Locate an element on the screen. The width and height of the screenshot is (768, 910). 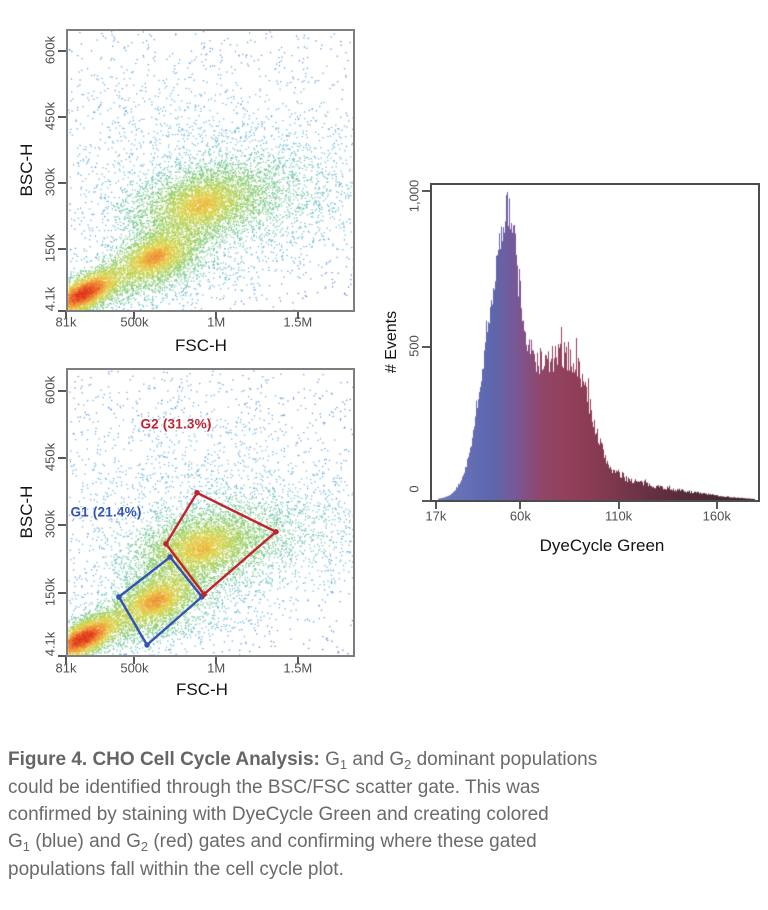
scatter-gated-canvas is located at coordinates (210, 512).